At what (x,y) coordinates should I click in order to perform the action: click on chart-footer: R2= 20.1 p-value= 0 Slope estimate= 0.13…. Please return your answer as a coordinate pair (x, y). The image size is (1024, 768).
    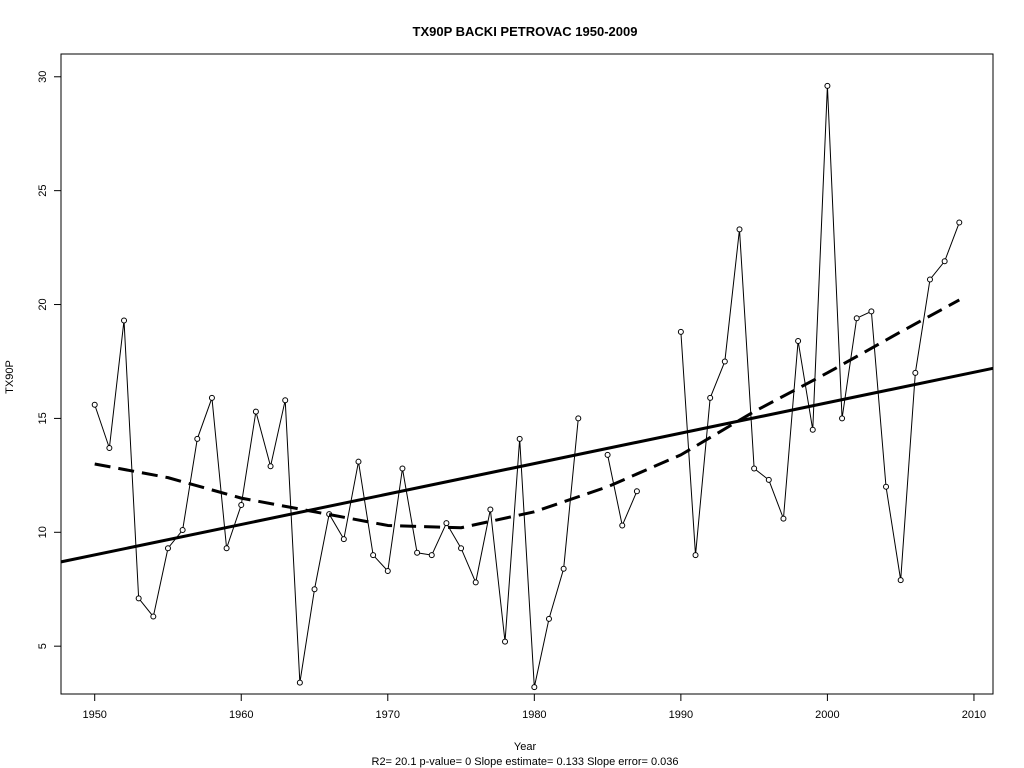
    Looking at the image, I should click on (525, 762).